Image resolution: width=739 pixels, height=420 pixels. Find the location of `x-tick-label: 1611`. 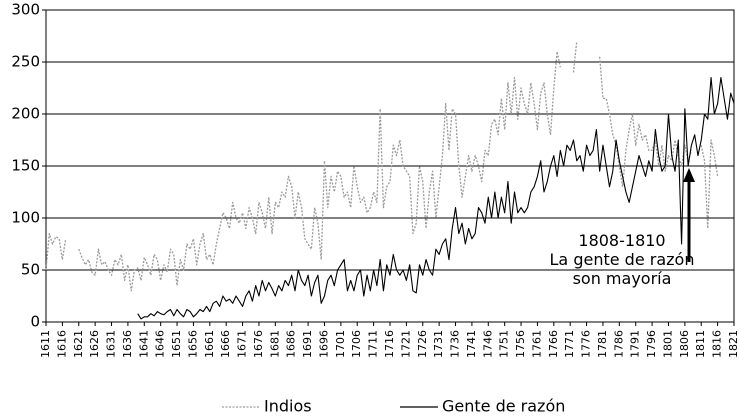

x-tick-label: 1611 is located at coordinates (45, 344).